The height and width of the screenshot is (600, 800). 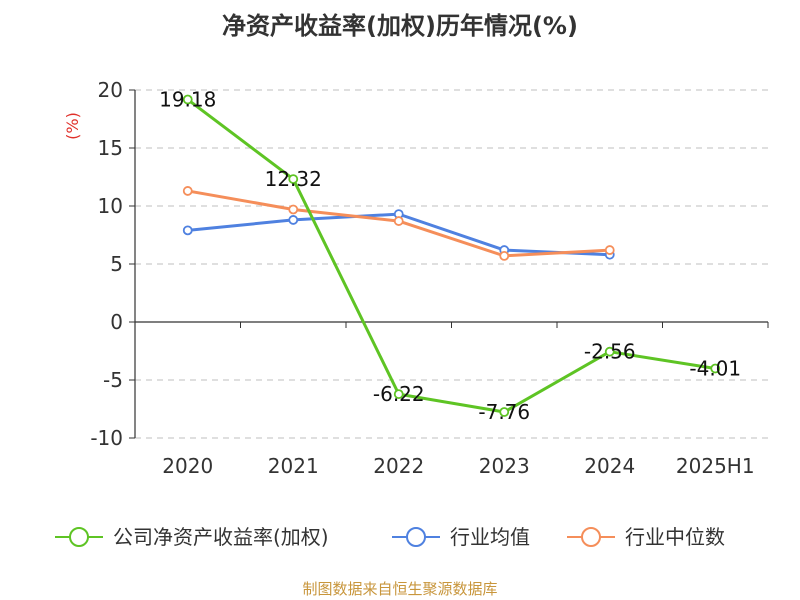 What do you see at coordinates (72, 126) in the screenshot?
I see `y-axis-label: (%)` at bounding box center [72, 126].